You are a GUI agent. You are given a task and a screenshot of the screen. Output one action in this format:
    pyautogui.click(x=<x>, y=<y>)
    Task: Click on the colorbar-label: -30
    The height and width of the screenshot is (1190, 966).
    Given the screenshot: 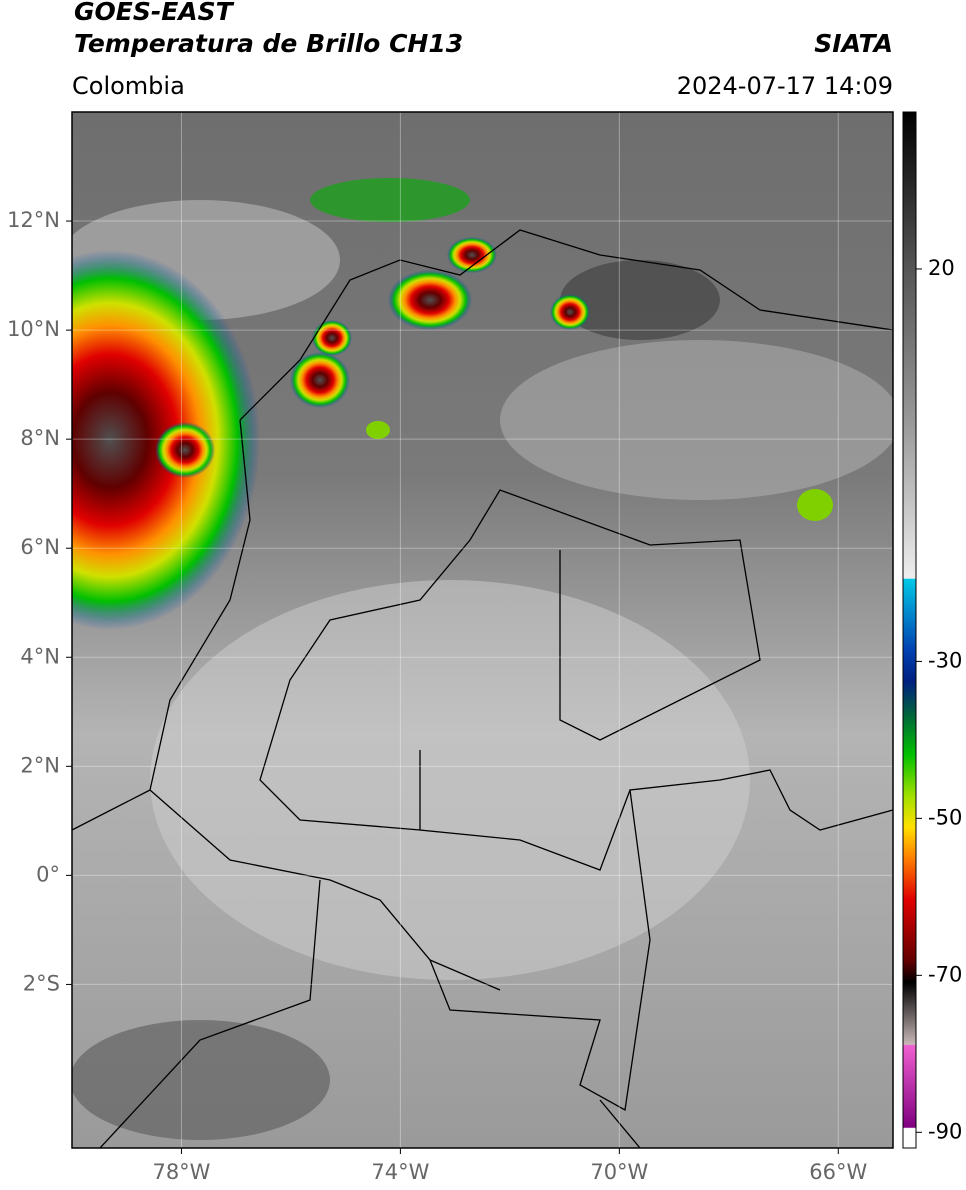 What is the action you would take?
    pyautogui.click(x=945, y=660)
    